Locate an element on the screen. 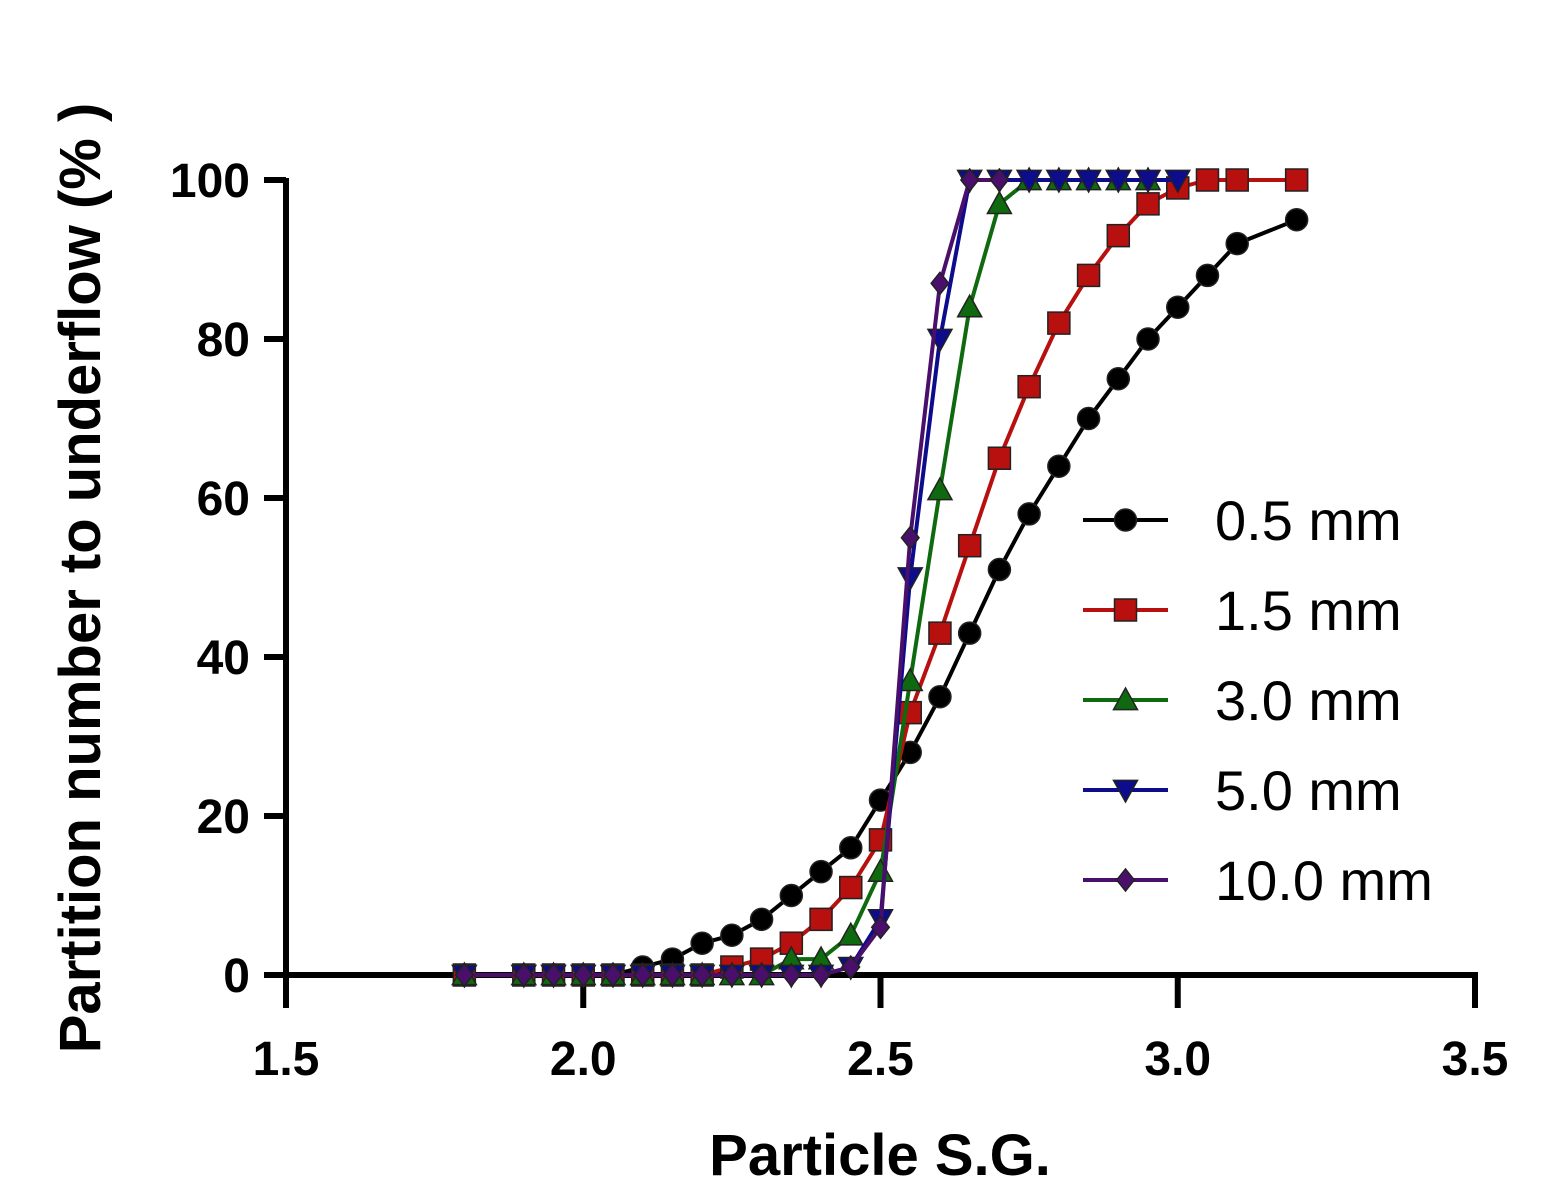  y-tick-label: 80 is located at coordinates (223, 340).